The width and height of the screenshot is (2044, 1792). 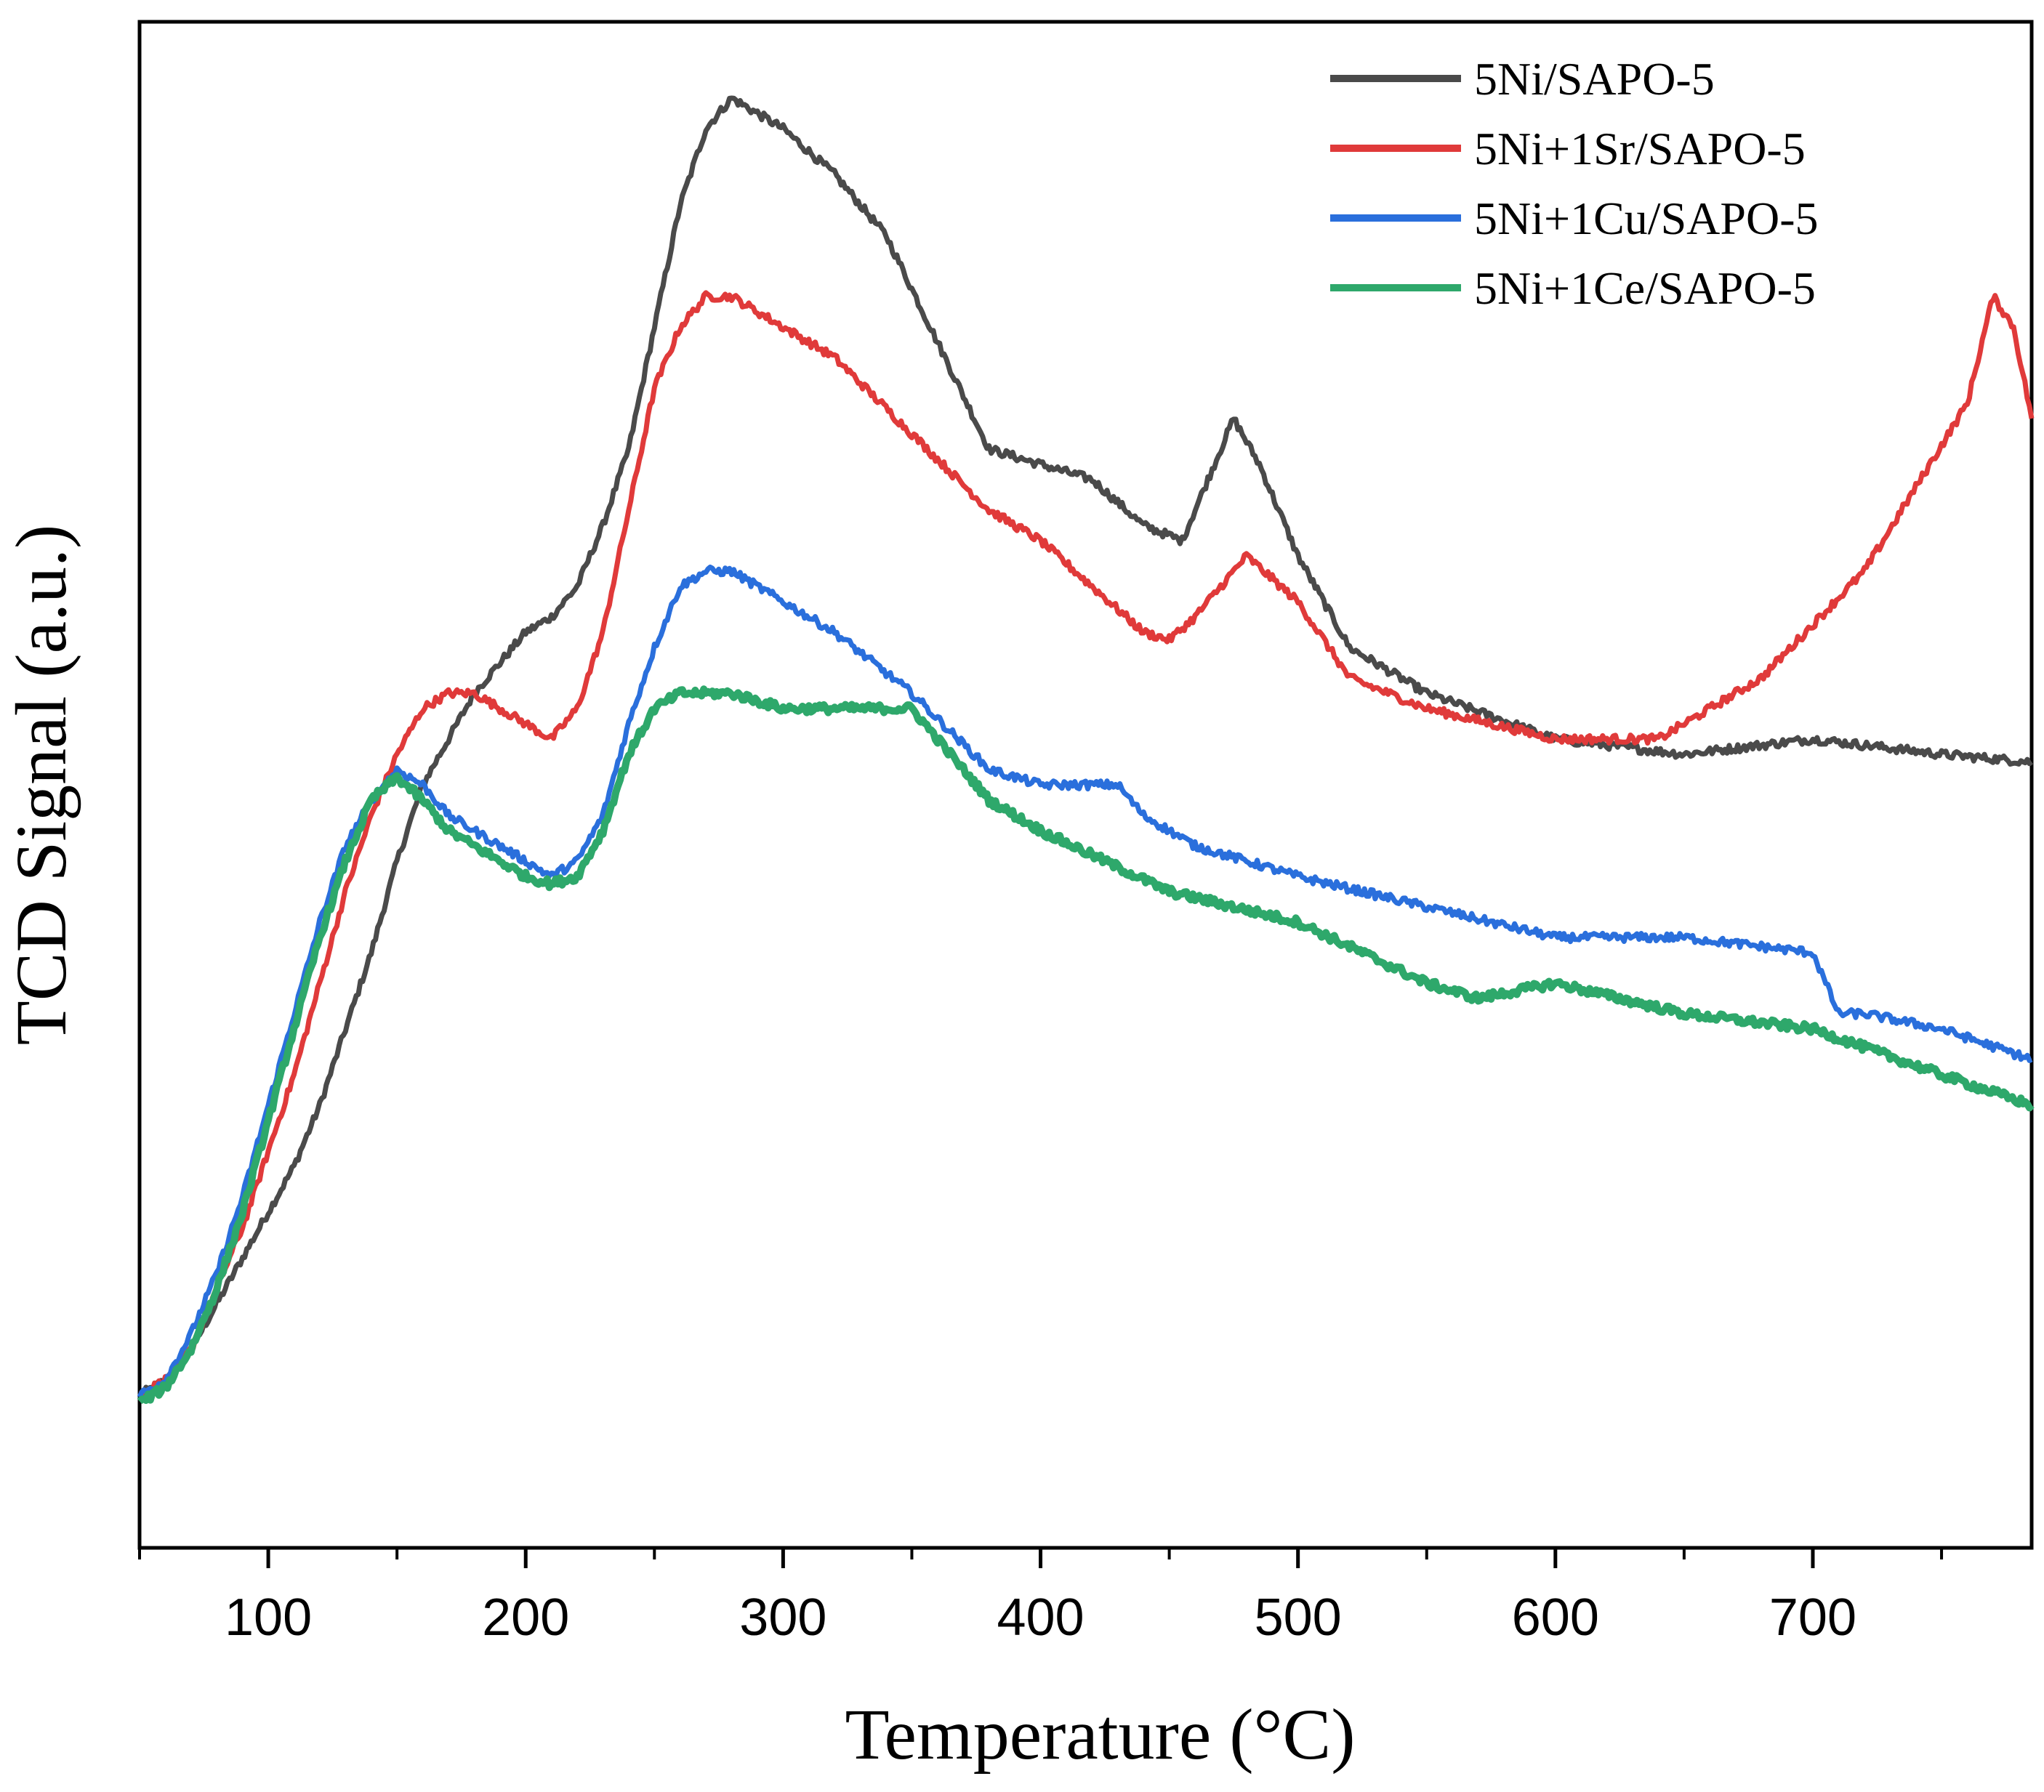 What do you see at coordinates (1646, 218) in the screenshot?
I see `legend-label: 5Ni+1Cu/SAPO-5` at bounding box center [1646, 218].